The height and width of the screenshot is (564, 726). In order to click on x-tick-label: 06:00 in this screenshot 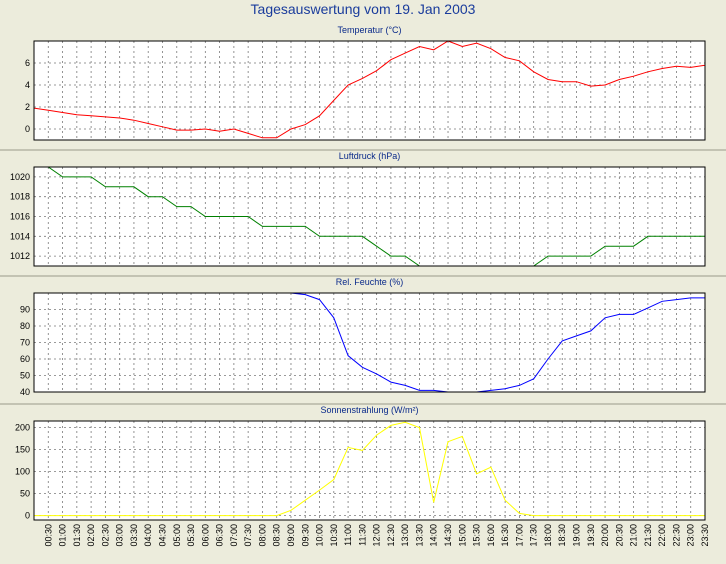, I will do `click(205, 535)`.